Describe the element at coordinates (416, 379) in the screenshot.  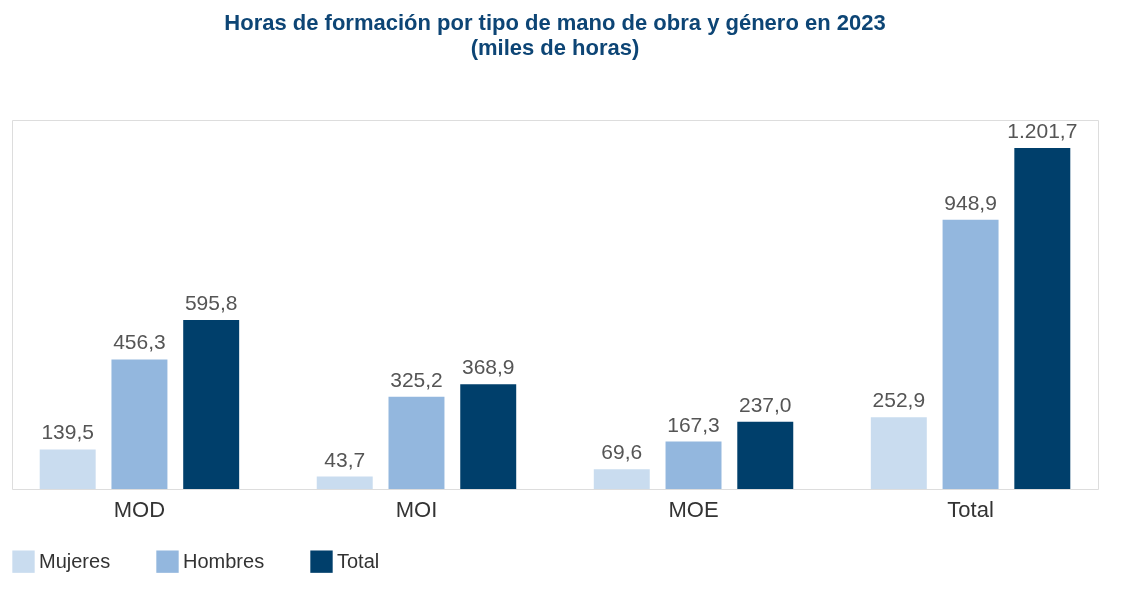
I see `data-label: 325,2` at that location.